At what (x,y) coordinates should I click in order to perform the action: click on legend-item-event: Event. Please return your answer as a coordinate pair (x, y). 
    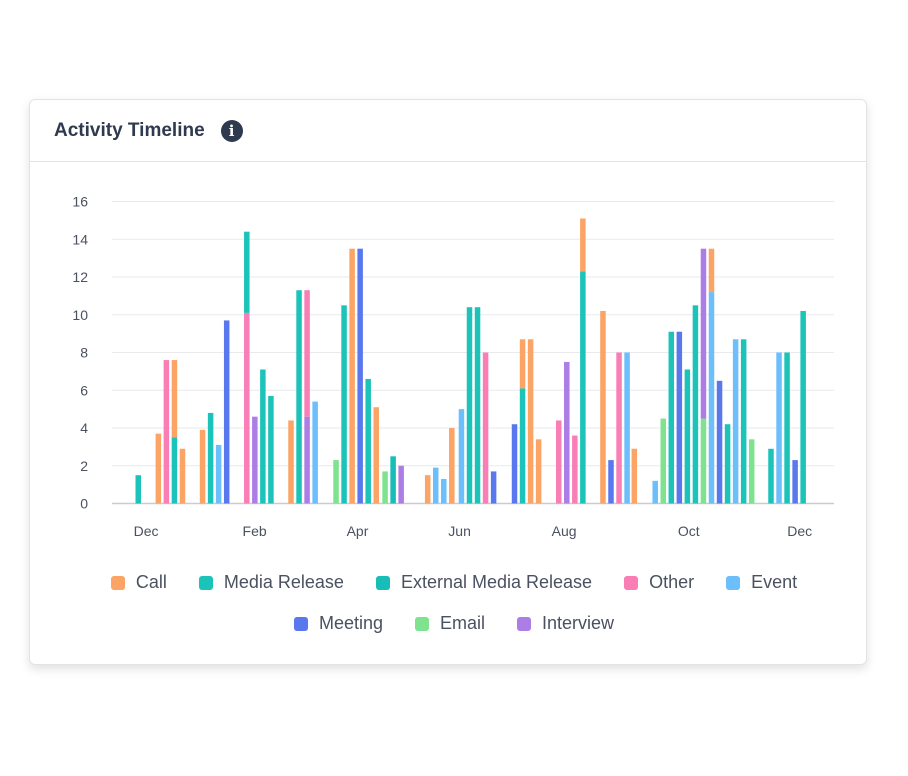
    Looking at the image, I should click on (761, 582).